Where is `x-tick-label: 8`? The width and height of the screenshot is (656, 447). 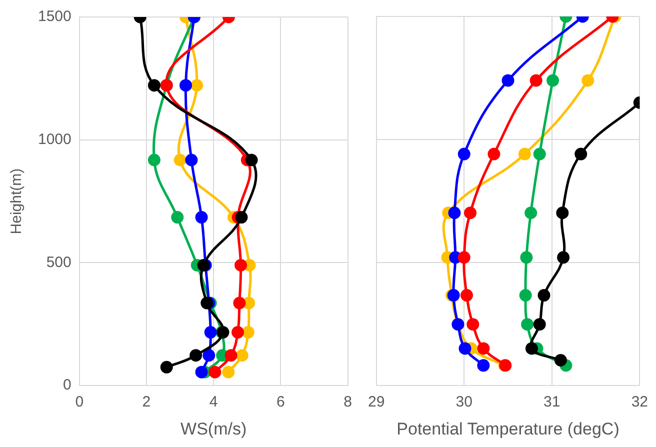 x-tick-label: 8 is located at coordinates (348, 402).